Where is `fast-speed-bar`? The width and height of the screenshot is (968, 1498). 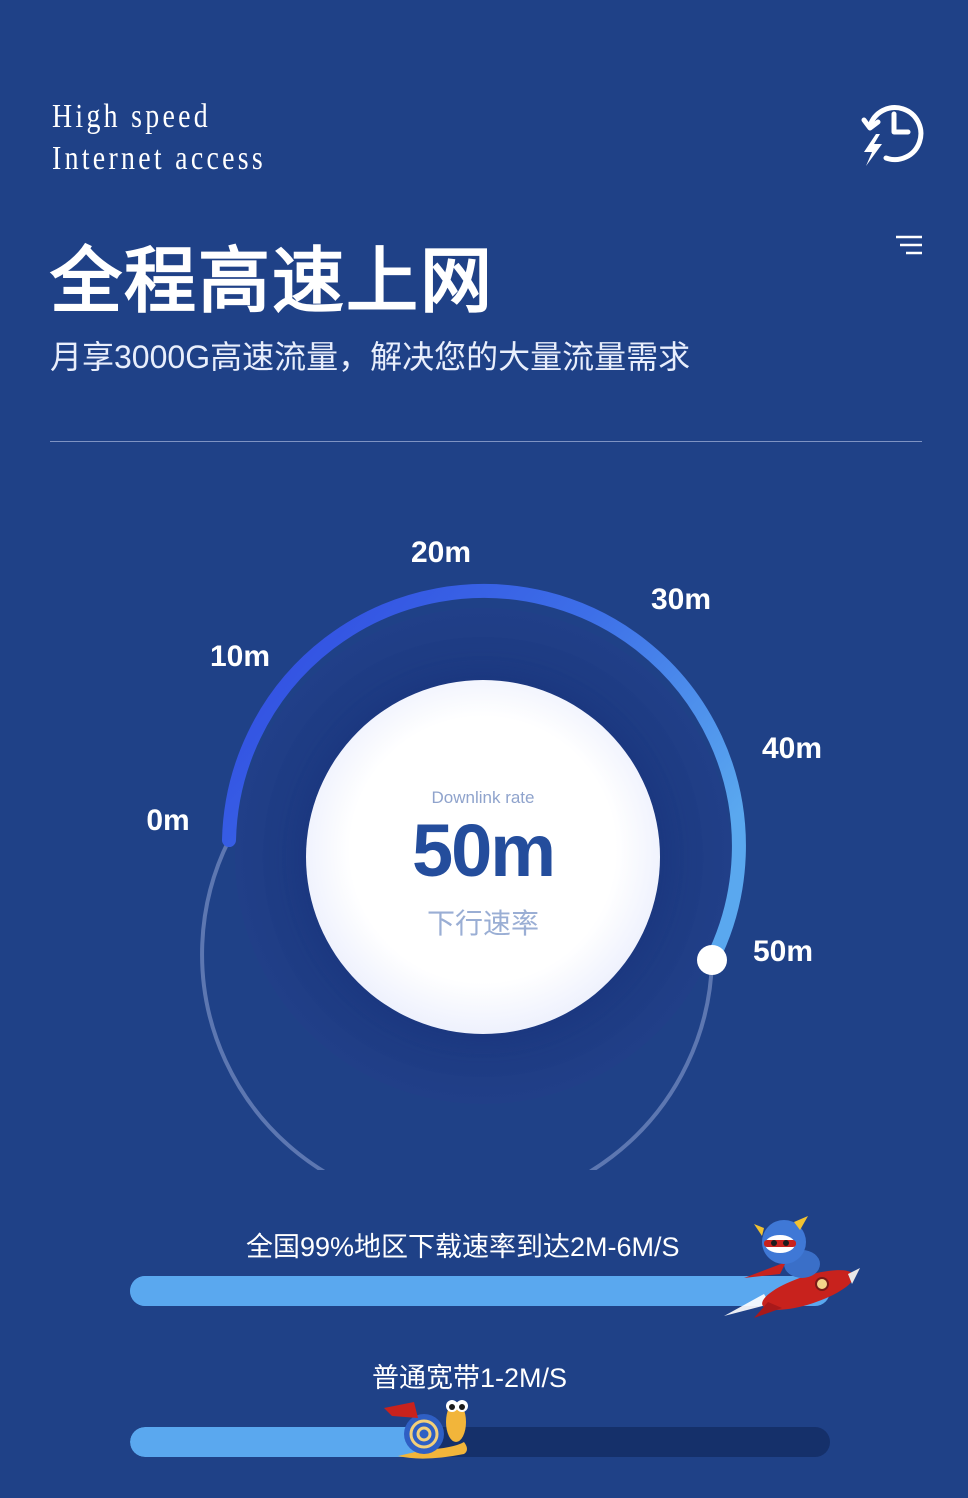
fast-speed-bar is located at coordinates (480, 1291).